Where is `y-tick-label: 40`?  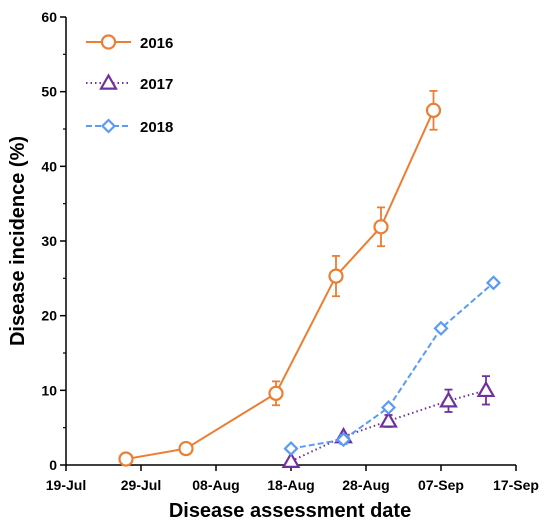
y-tick-label: 40 is located at coordinates (49, 166).